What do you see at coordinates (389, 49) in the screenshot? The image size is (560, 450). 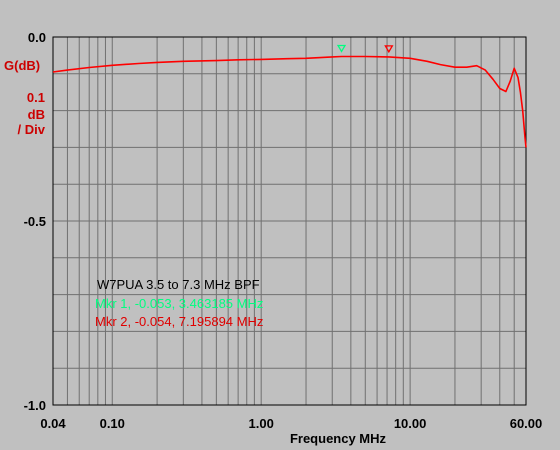 I see `marker-2-icon` at bounding box center [389, 49].